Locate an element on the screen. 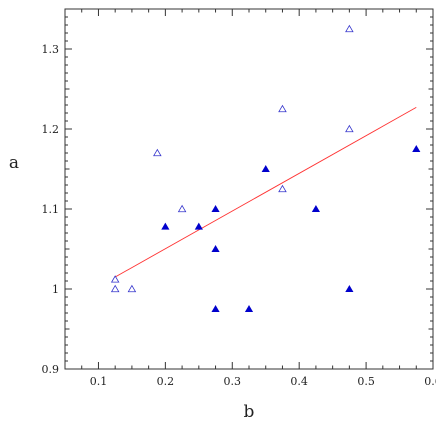  x-tick-label: 0.3 is located at coordinates (233, 381).